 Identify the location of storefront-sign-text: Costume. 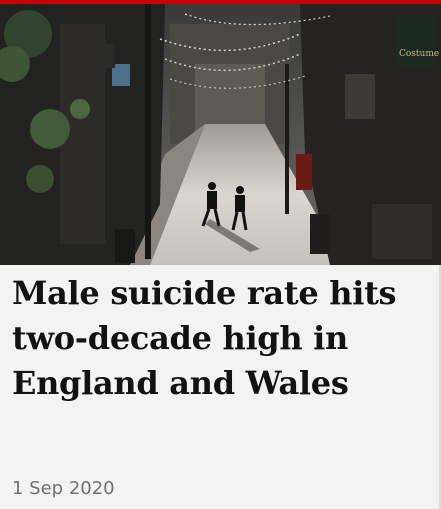
(419, 54).